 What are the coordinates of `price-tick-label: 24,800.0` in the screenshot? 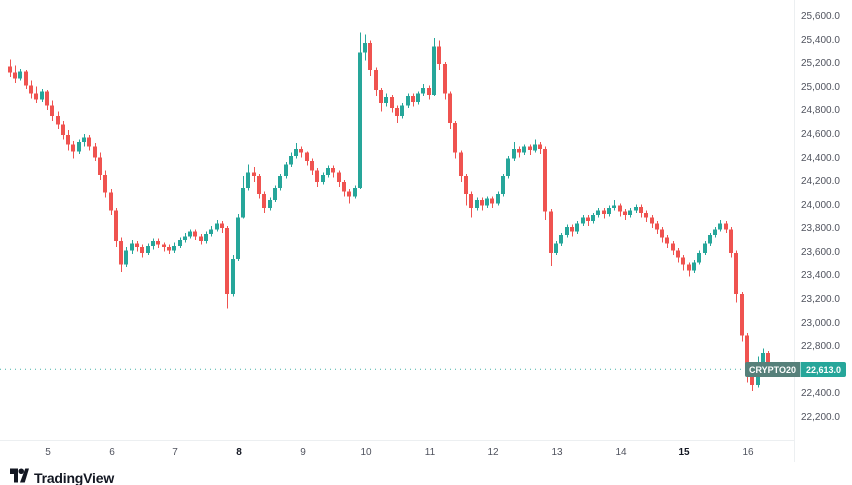 It's located at (820, 110).